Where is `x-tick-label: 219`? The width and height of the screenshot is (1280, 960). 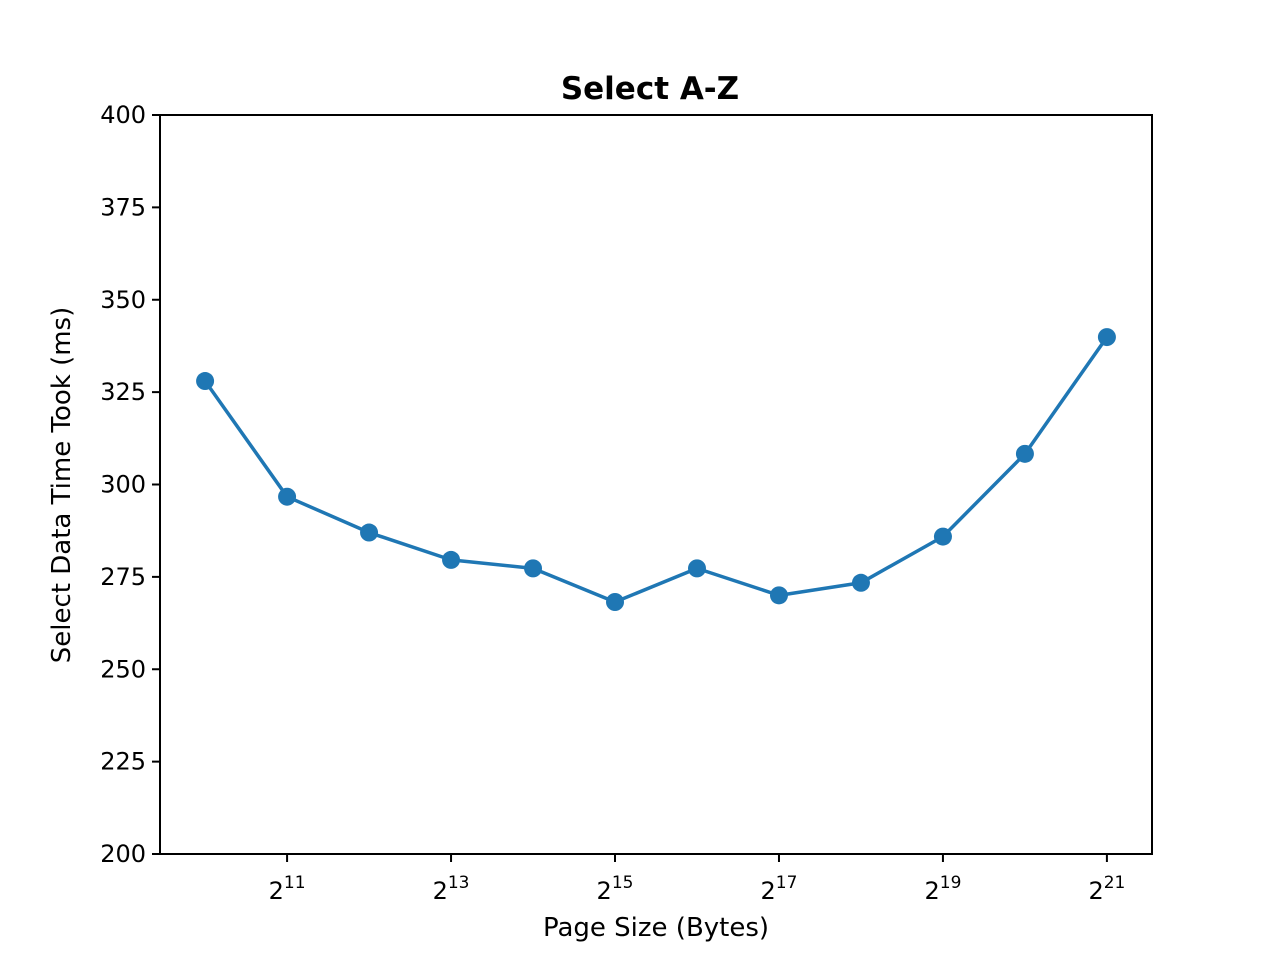
x-tick-label: 219 is located at coordinates (942, 889).